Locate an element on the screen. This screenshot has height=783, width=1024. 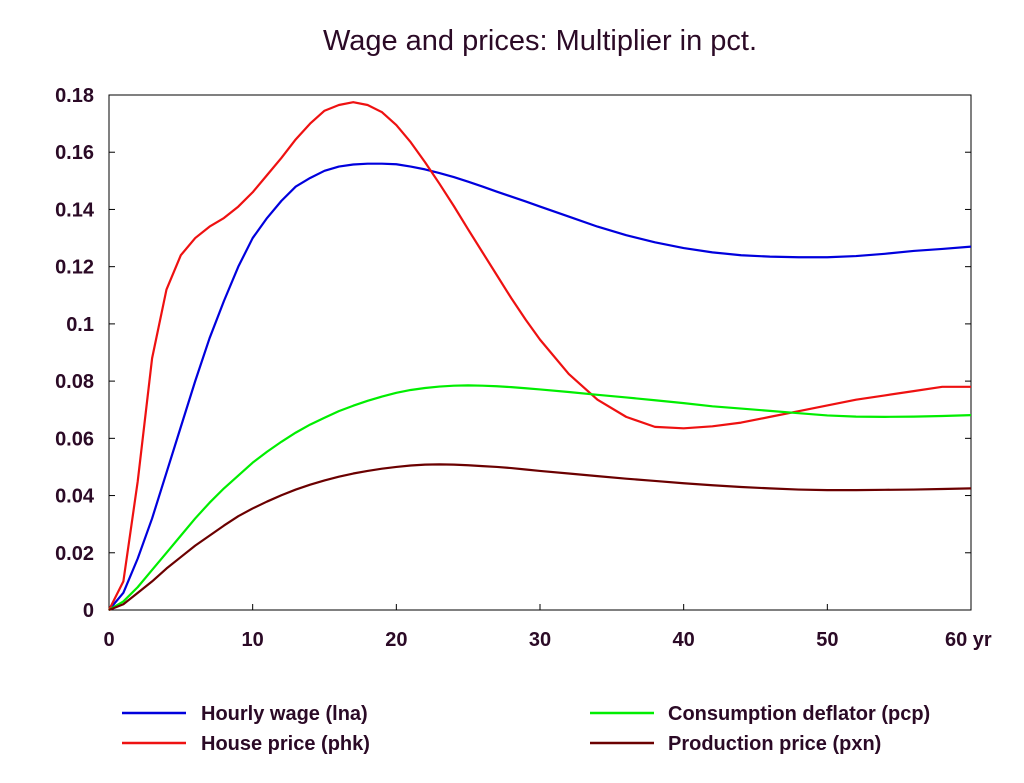
legend-label: Hourly wage (lna) is located at coordinates (284, 714).